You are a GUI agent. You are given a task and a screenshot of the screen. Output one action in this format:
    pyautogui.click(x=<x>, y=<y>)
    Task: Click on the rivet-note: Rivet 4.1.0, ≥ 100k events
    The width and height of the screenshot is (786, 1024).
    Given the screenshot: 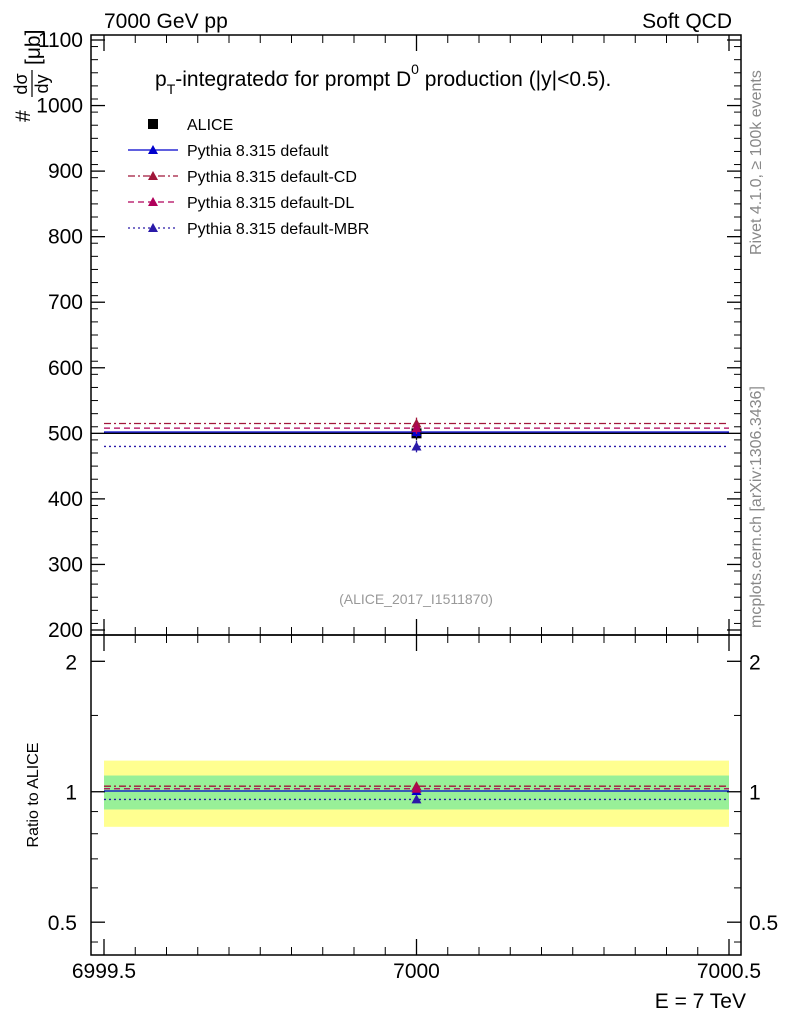 What is the action you would take?
    pyautogui.click(x=756, y=162)
    